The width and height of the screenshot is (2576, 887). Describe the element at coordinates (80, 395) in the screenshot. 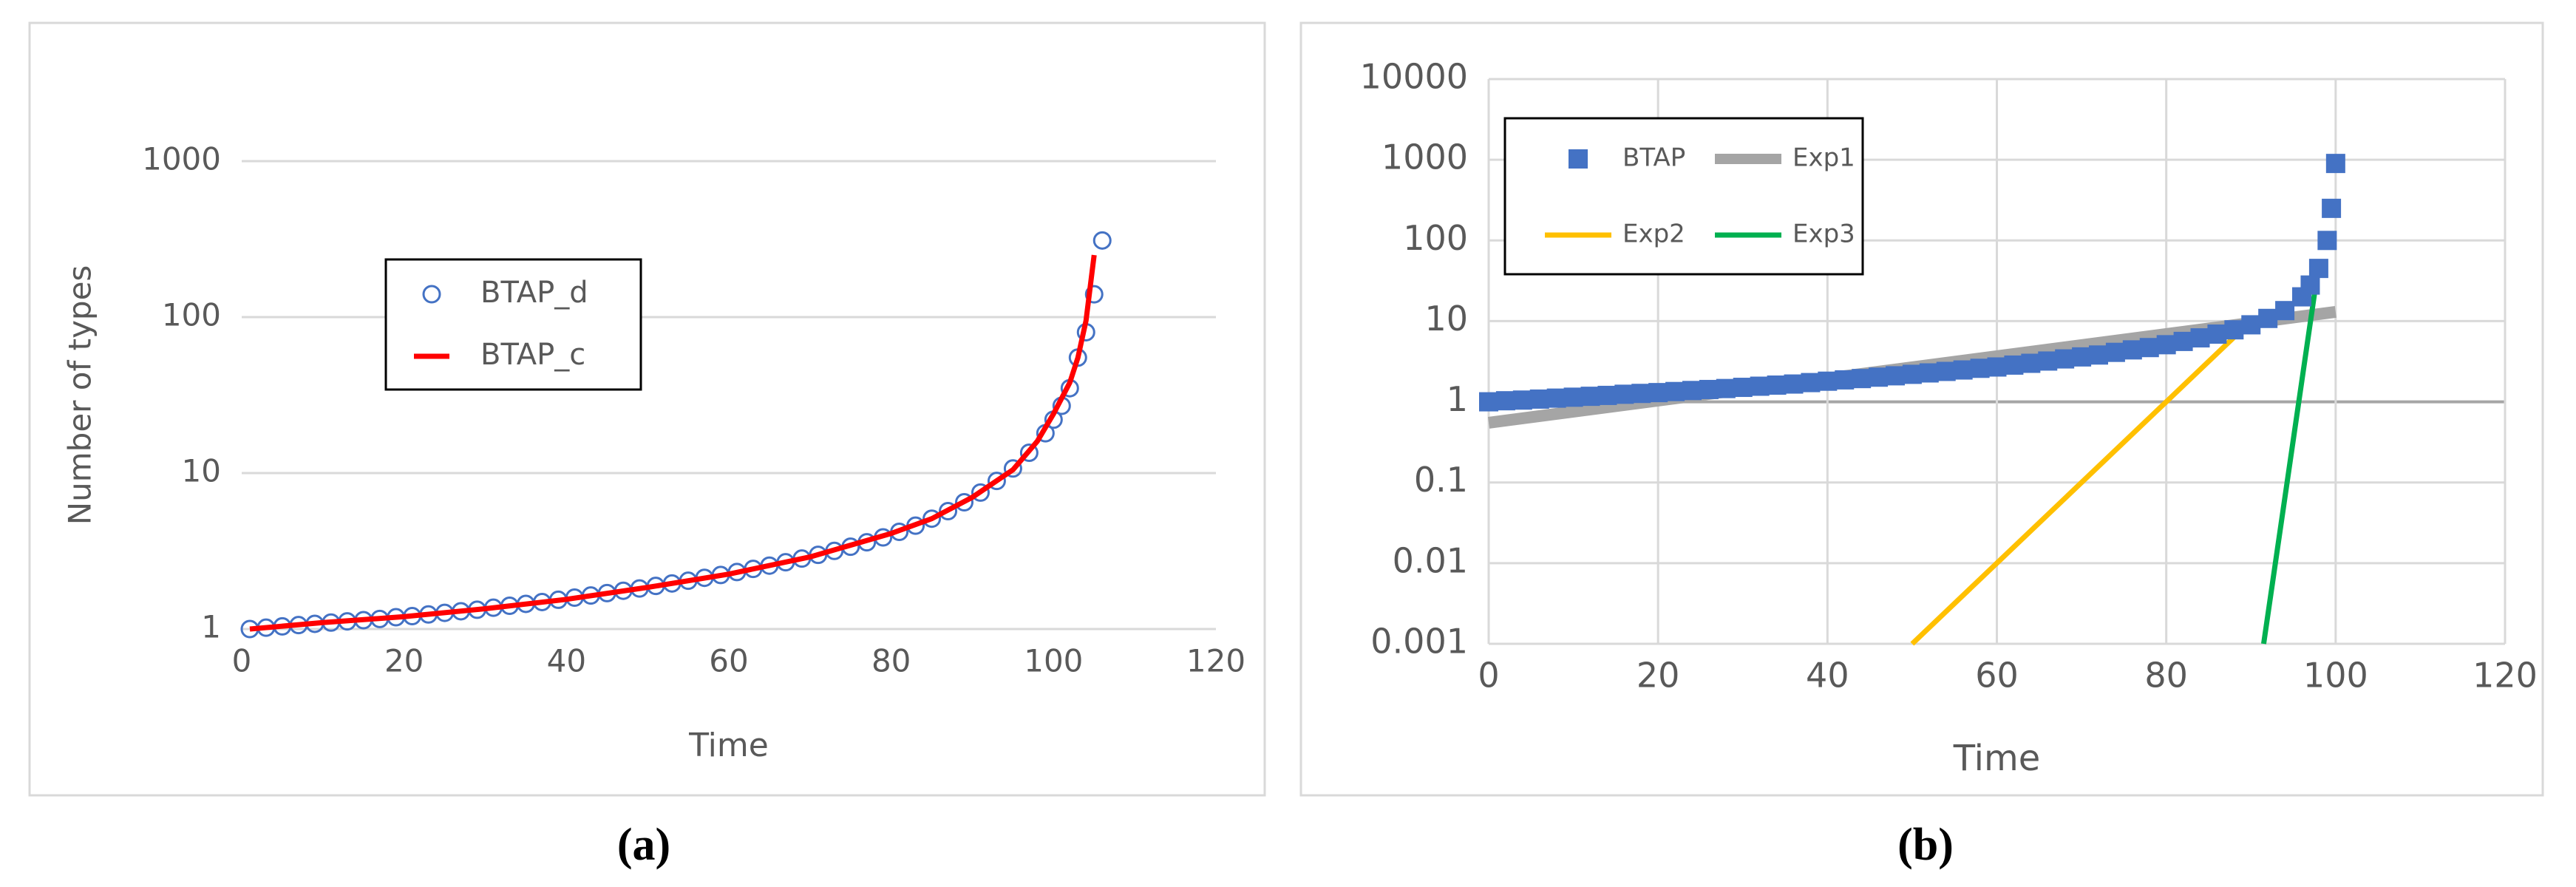

I see `y-axis-label: Number of types` at that location.